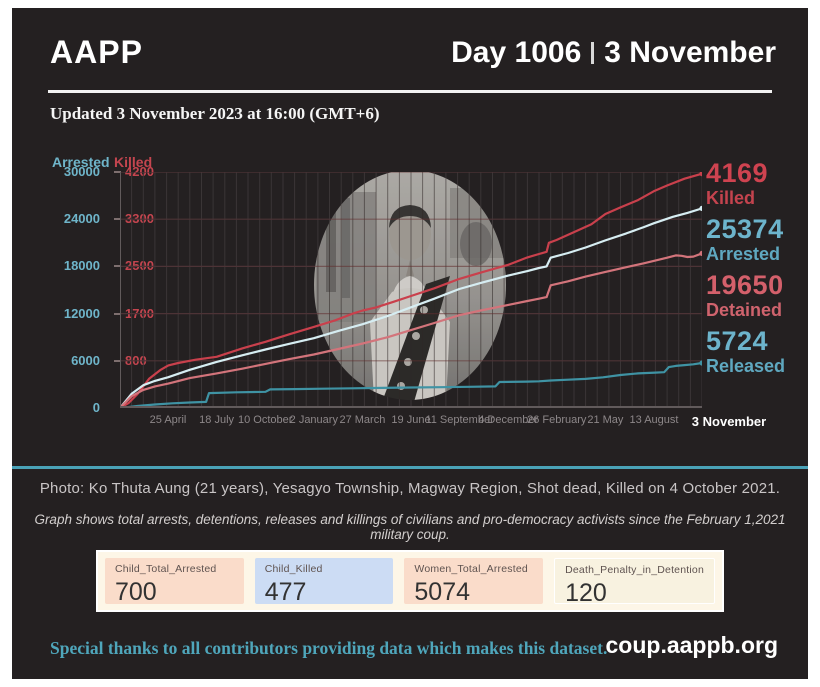  Describe the element at coordinates (442, 592) in the screenshot. I see `card-value: 5074` at that location.